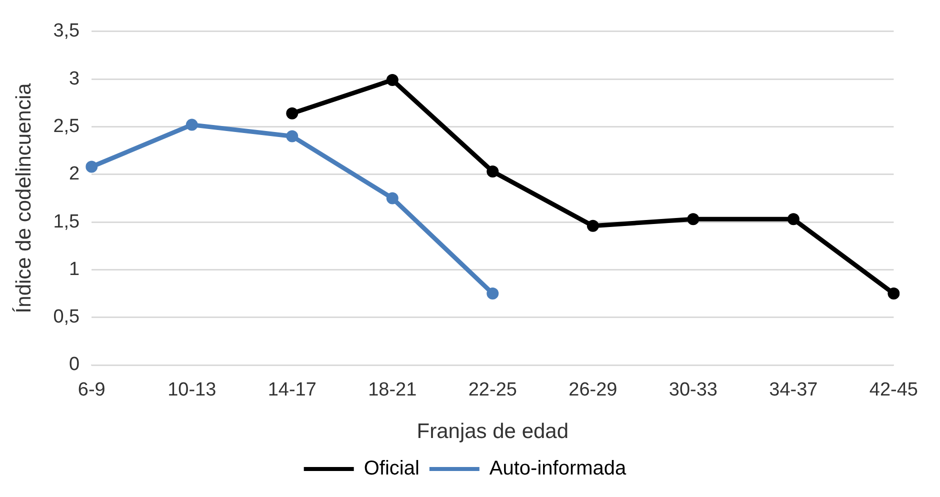  Describe the element at coordinates (74, 174) in the screenshot. I see `y-tick-label: 2` at that location.